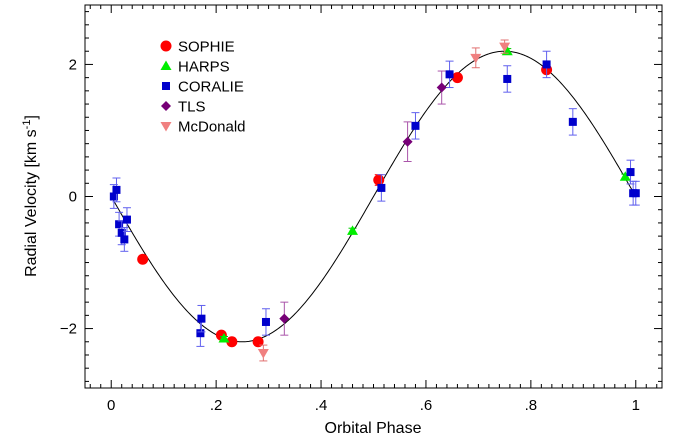 This screenshot has width=676, height=441. What do you see at coordinates (31, 117) in the screenshot?
I see `y-axis-label-tail: ]` at bounding box center [31, 117].